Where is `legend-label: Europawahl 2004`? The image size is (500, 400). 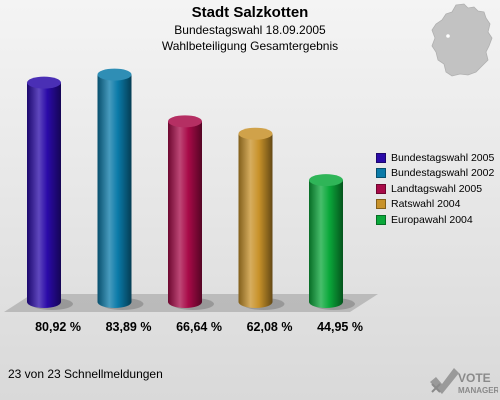
legend-label: Europawahl 2004 is located at coordinates (432, 219).